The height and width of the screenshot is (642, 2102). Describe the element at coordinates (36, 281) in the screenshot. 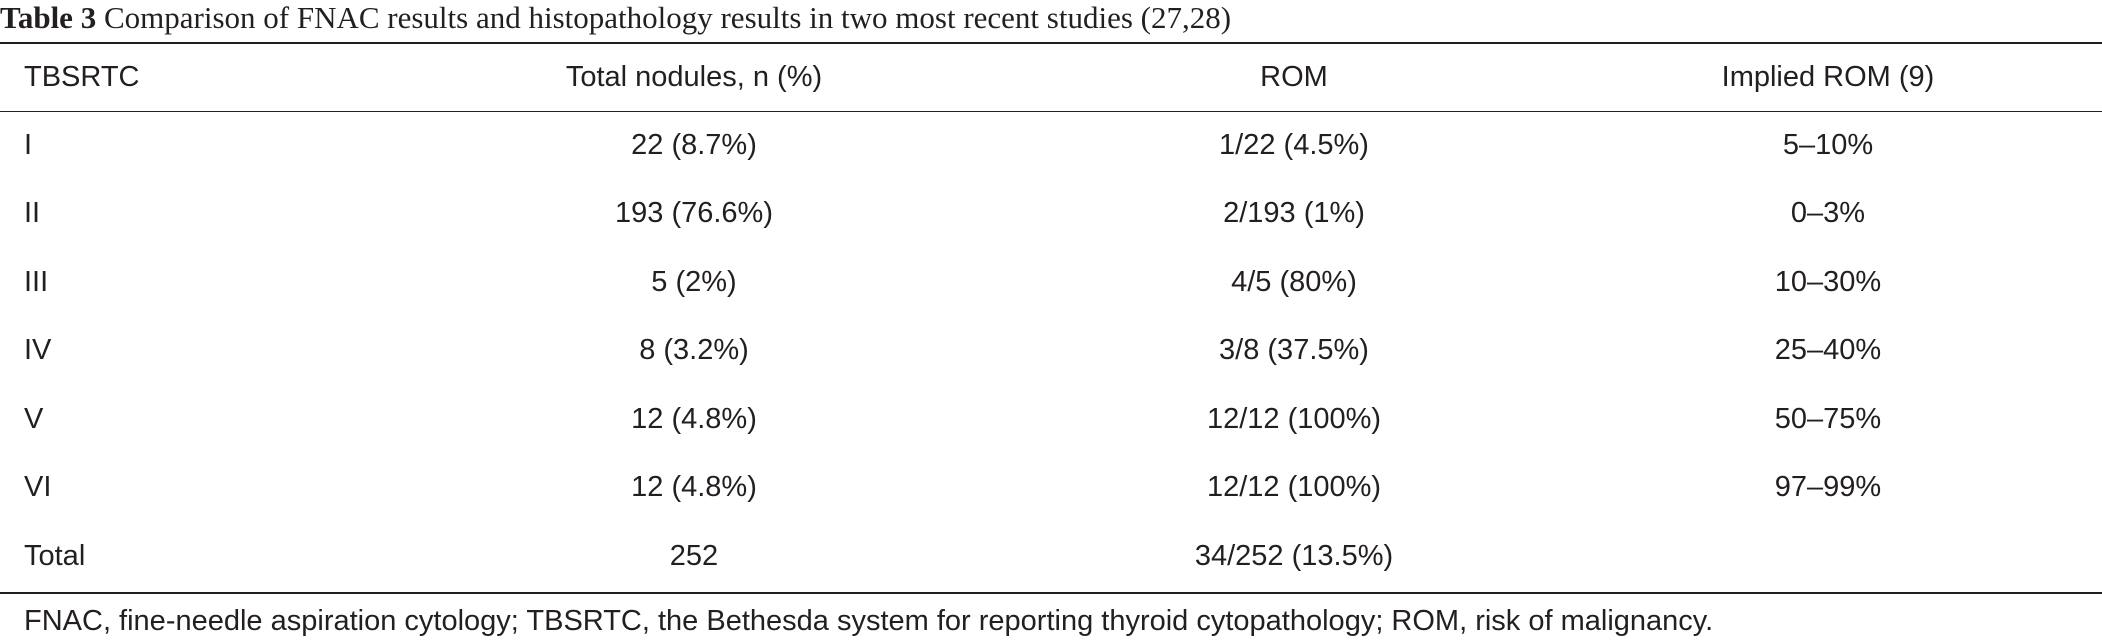

I see `cell-tbsrtc: III` at that location.